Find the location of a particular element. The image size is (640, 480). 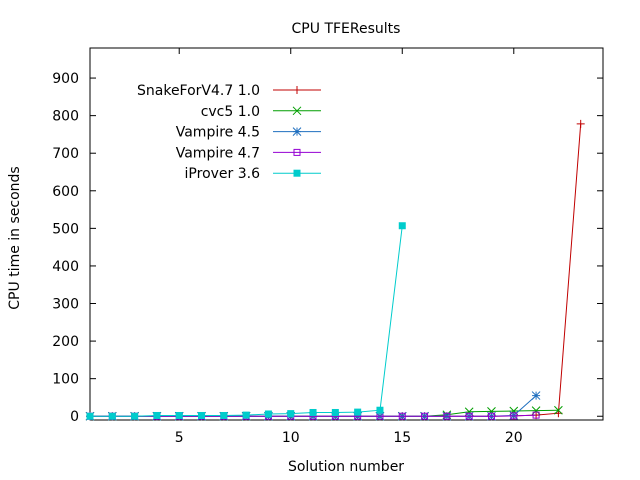

legend-entry: iProver 3.6 is located at coordinates (253, 174).